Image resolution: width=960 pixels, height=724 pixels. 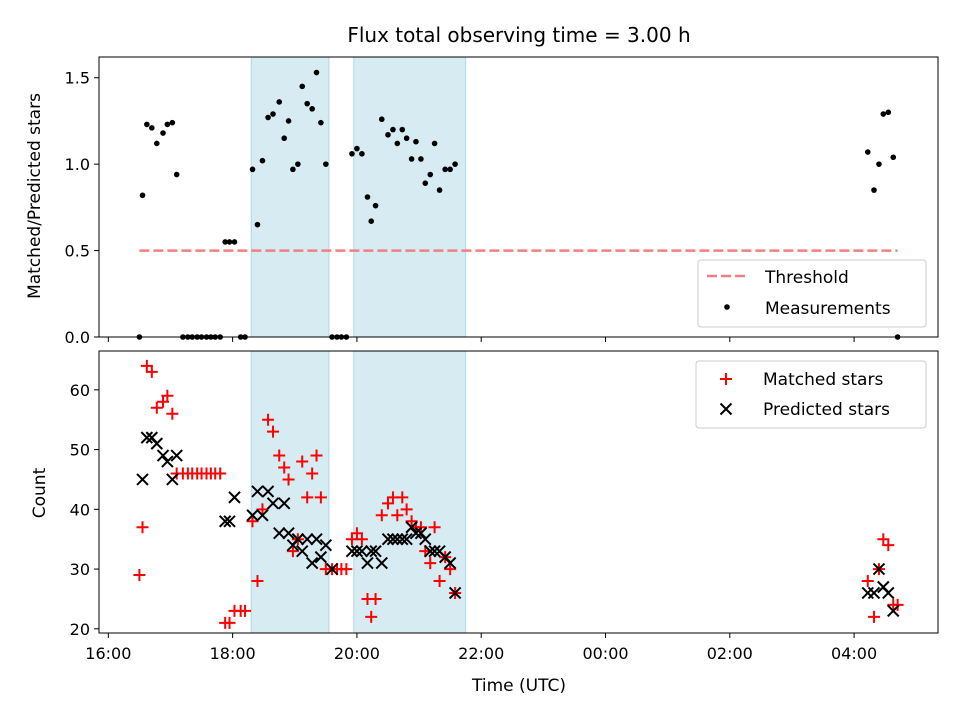 I want to click on x-tick-label: 00:00, so click(x=605, y=653).